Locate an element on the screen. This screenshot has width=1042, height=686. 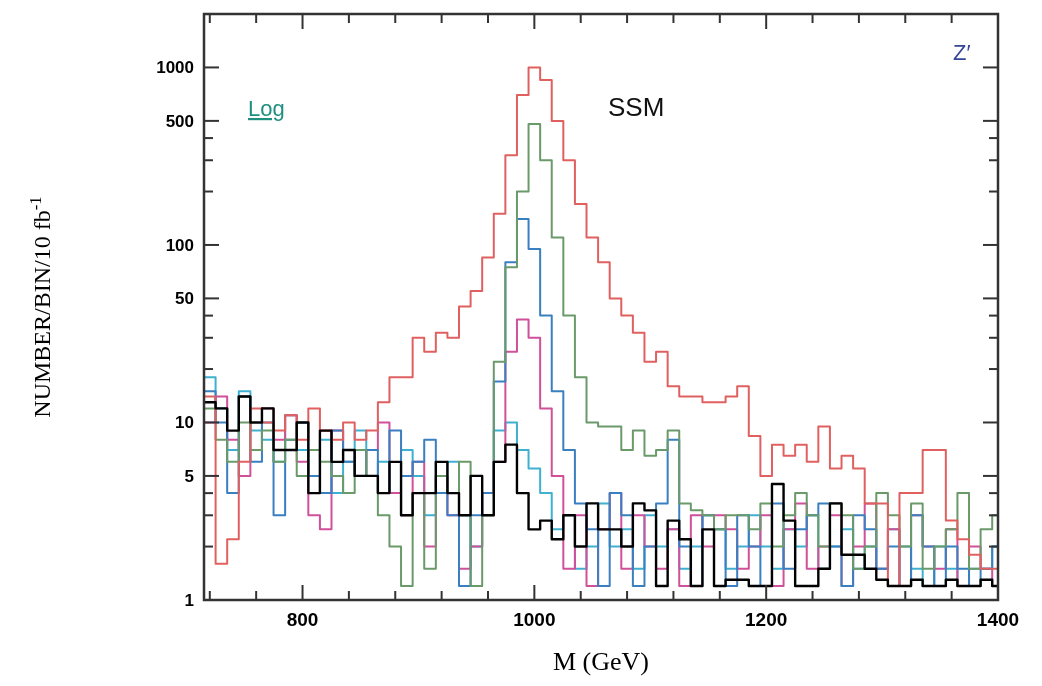
x-tick-label: 1200 is located at coordinates (766, 619).